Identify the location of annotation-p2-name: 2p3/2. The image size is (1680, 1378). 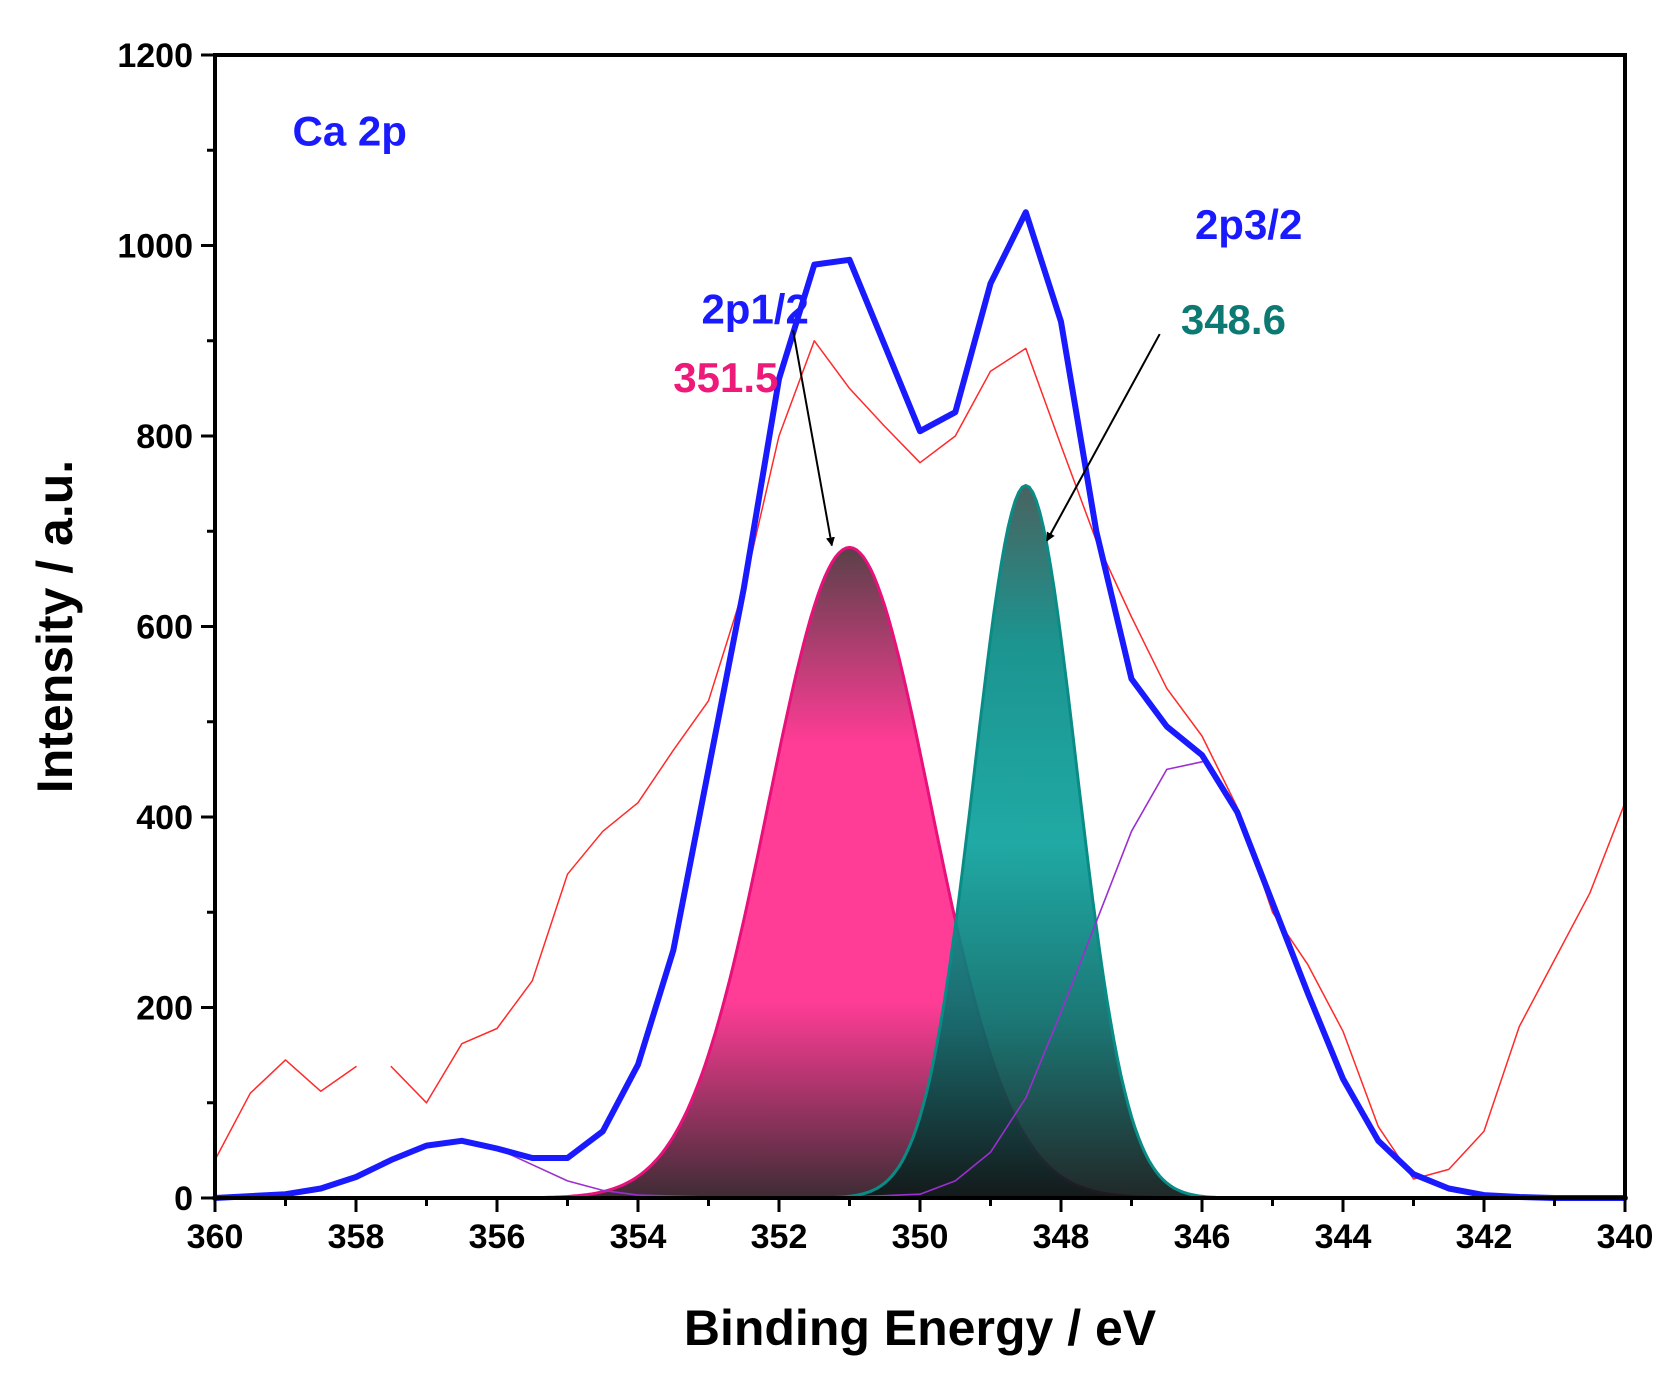
(1248, 224).